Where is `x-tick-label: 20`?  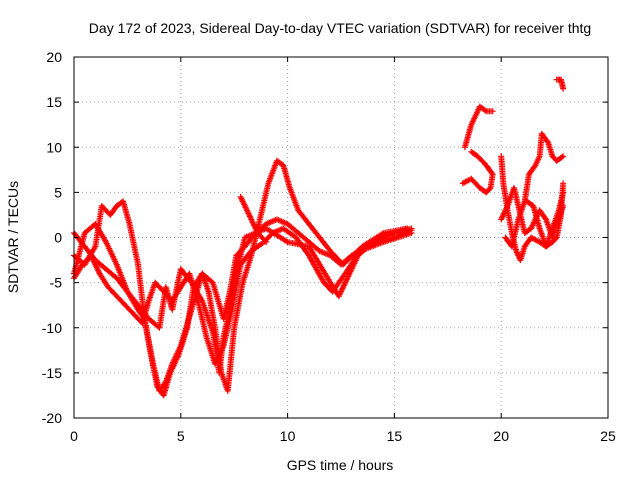
x-tick-label: 20 is located at coordinates (501, 436).